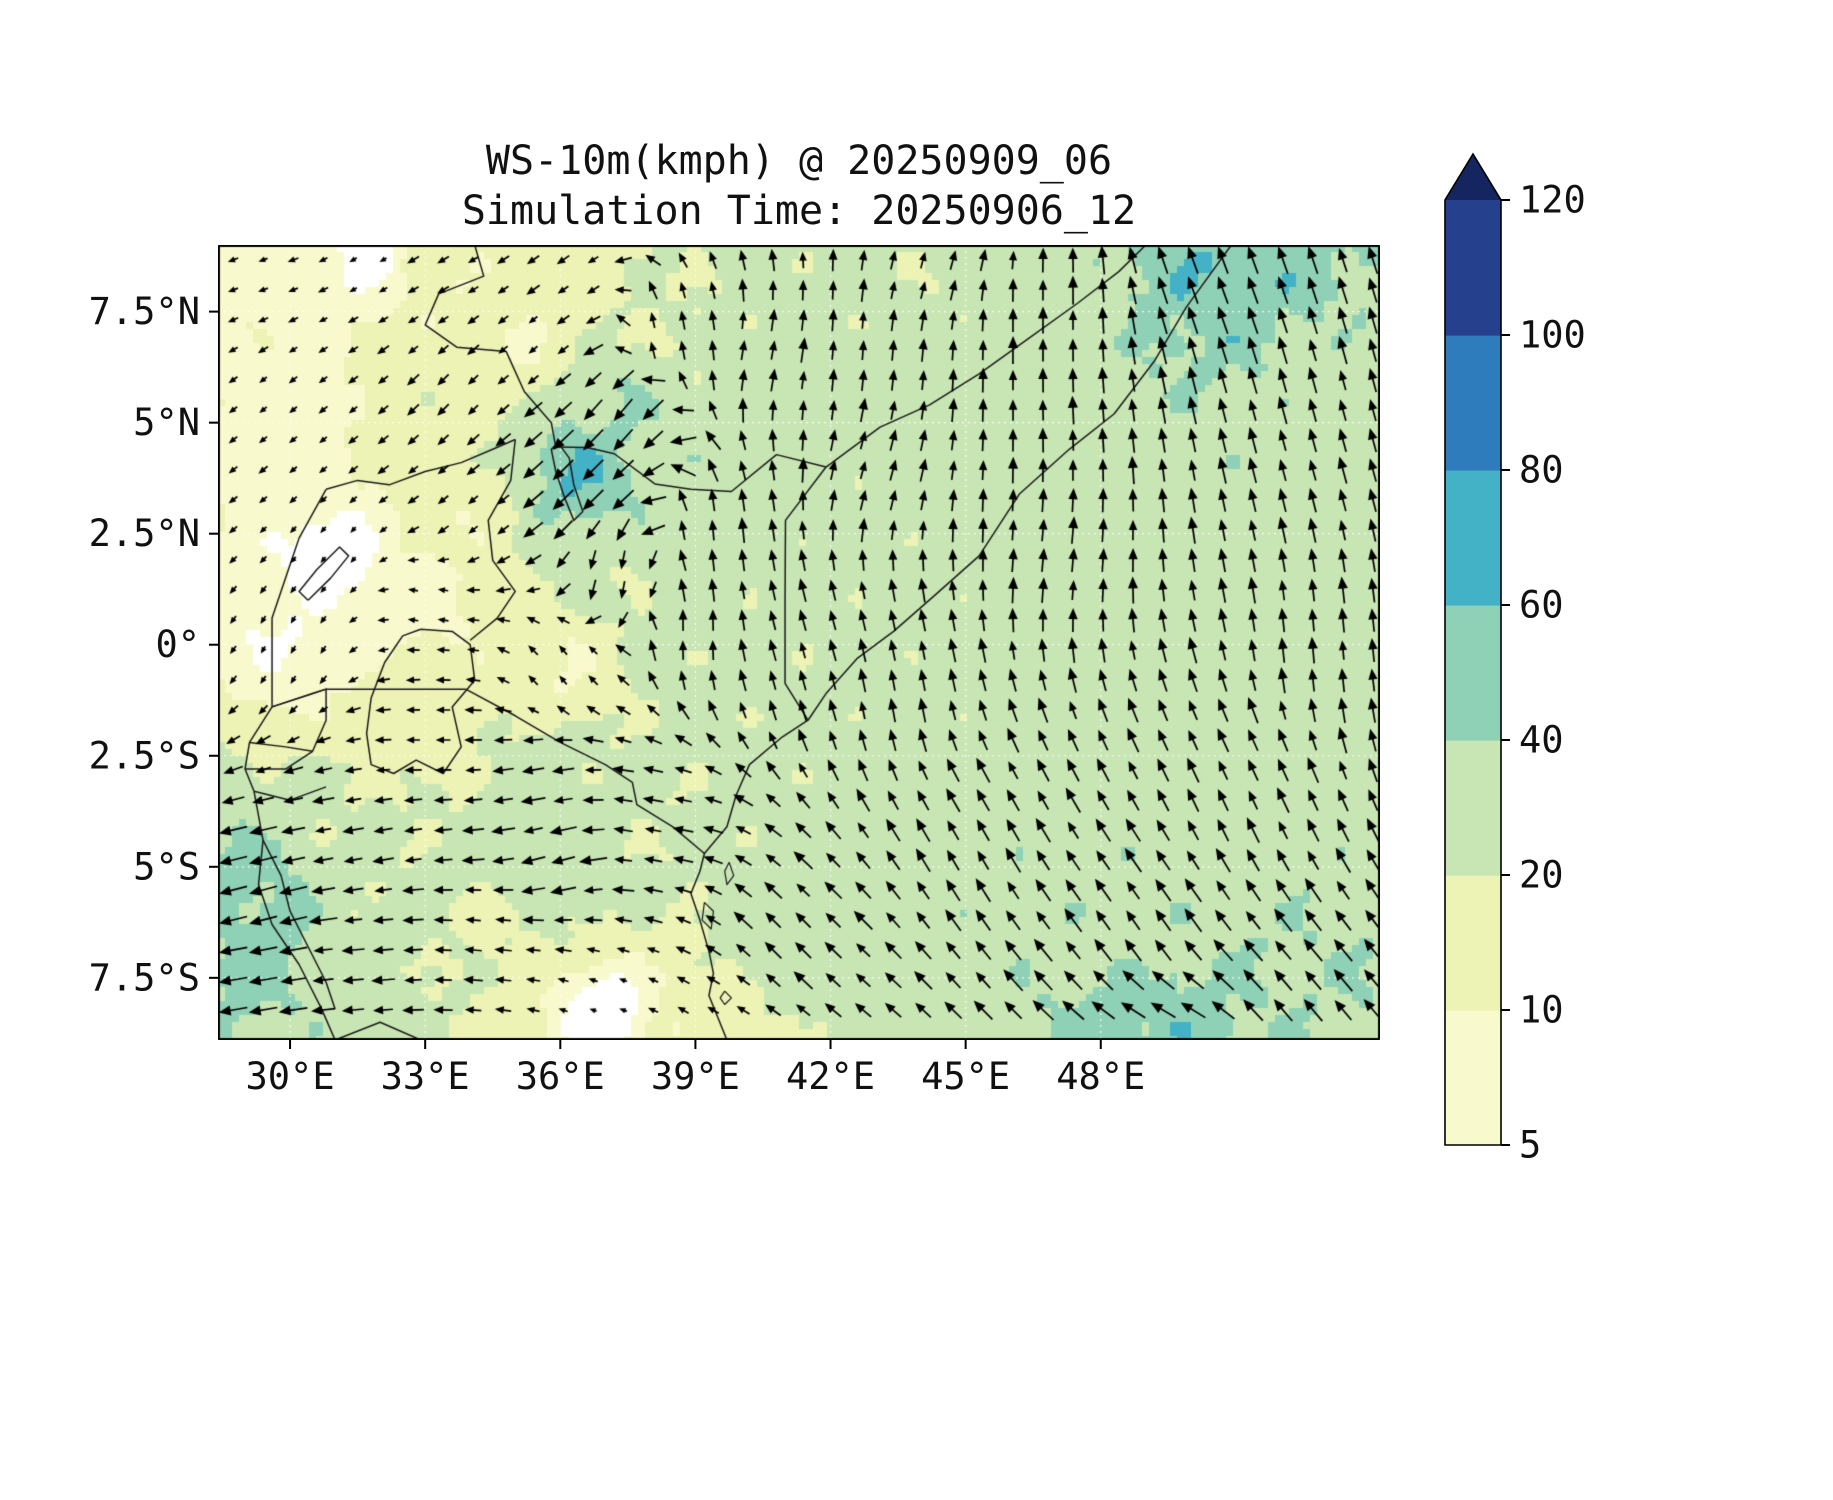  Describe the element at coordinates (799, 161) in the screenshot. I see `plot-title: WS-10m(kmph) @ 20250909_06` at that location.